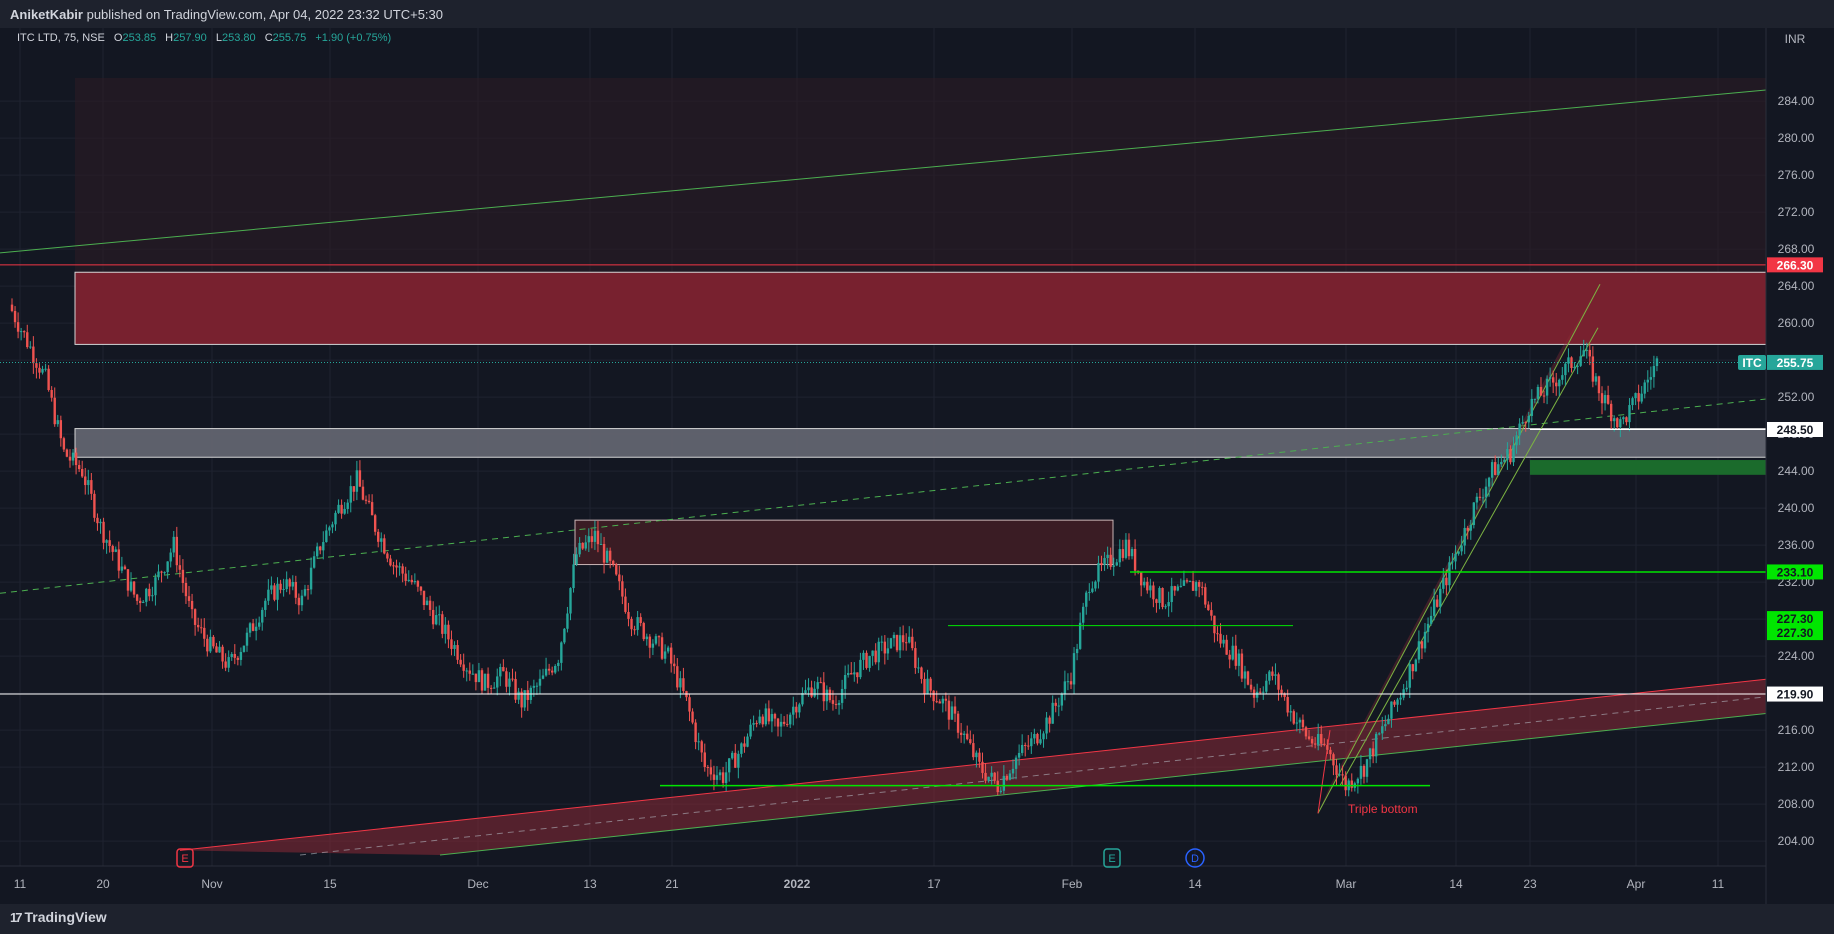  I want to click on level-badge-text: 219.90, so click(1795, 695).